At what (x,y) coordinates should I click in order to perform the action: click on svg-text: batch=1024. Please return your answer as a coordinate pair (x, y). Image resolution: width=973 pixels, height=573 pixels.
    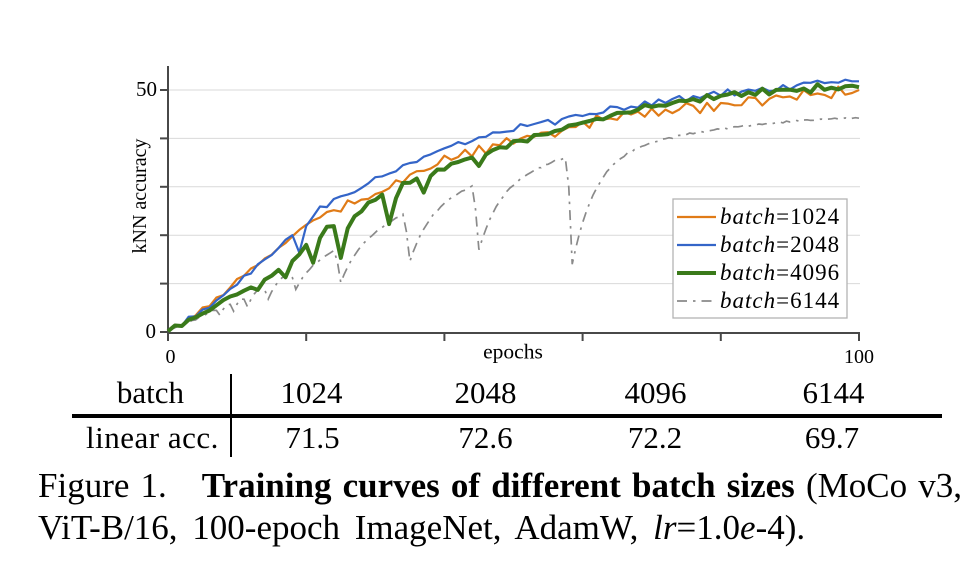
    Looking at the image, I should click on (780, 216).